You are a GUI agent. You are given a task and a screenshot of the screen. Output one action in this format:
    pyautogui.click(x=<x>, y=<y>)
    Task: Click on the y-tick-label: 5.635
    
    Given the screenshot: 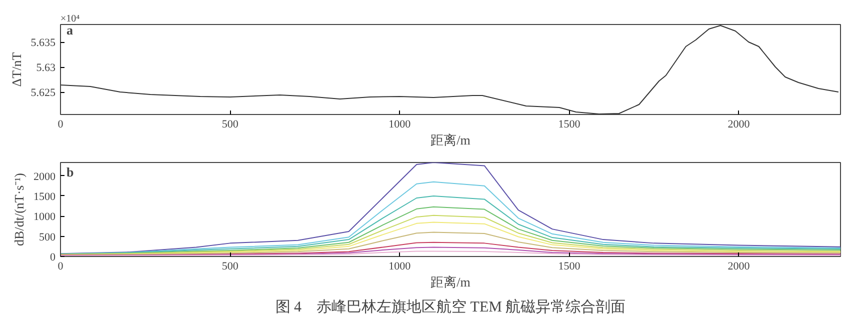 What is the action you would take?
    pyautogui.click(x=43, y=43)
    